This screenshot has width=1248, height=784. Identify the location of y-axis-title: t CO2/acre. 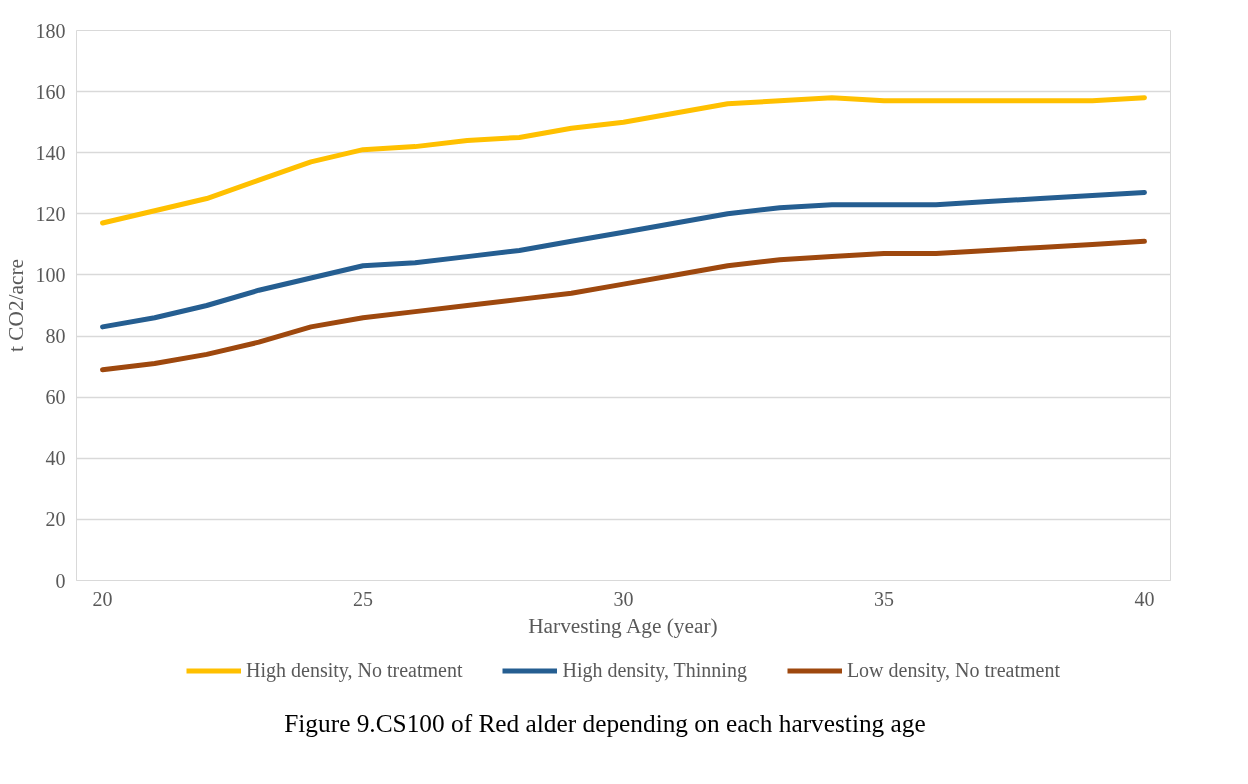
(15, 305).